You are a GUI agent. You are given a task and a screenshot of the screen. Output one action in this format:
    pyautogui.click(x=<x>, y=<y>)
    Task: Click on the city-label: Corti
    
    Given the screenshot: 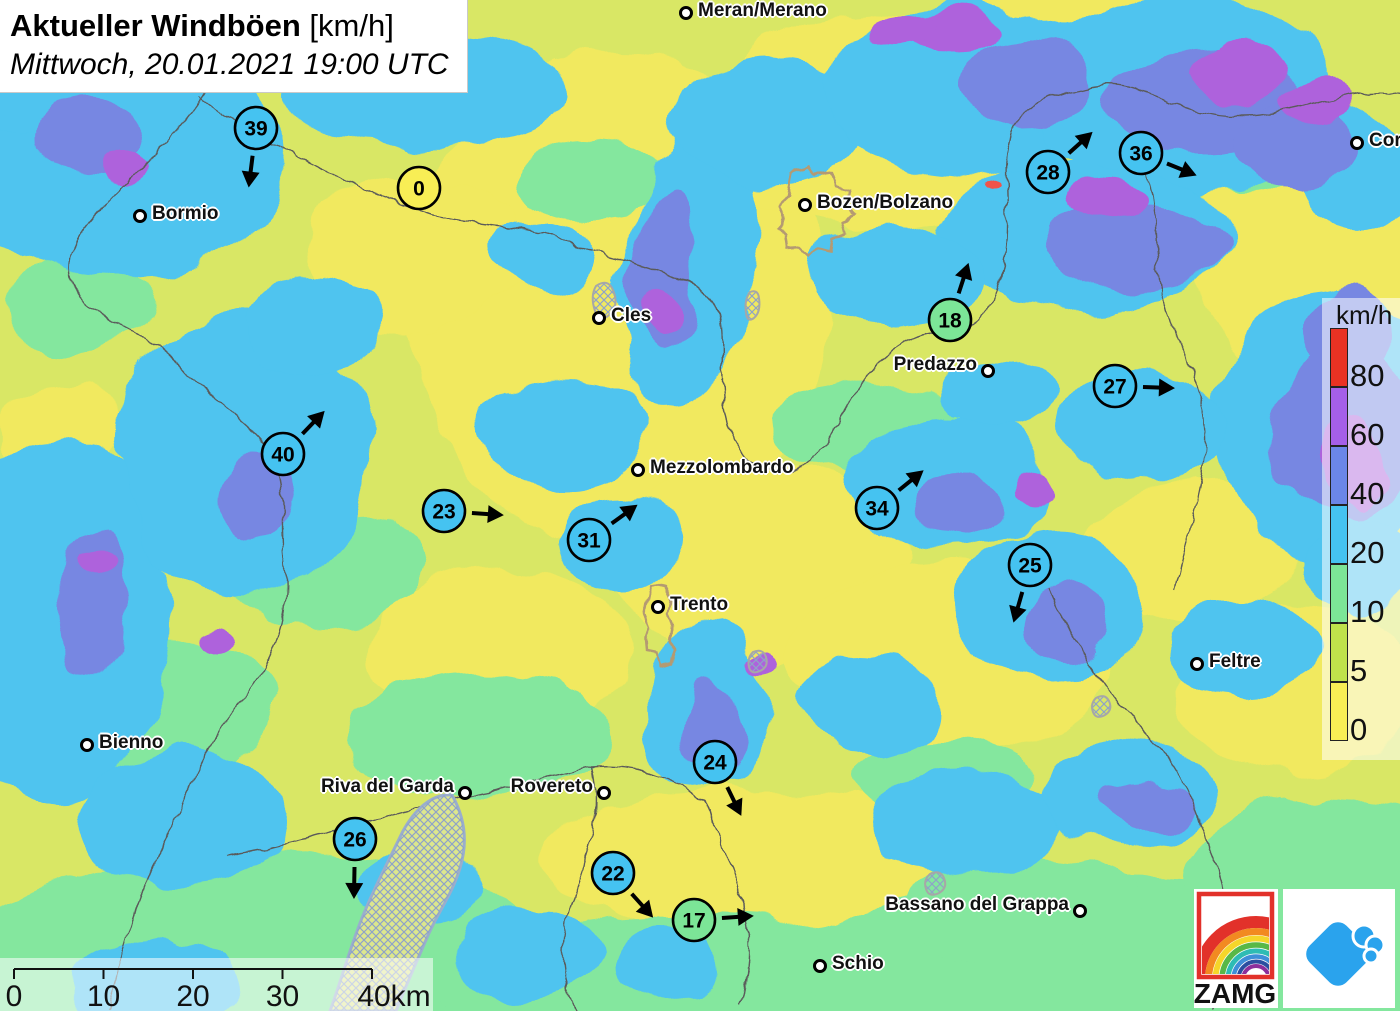 What is the action you would take?
    pyautogui.click(x=1384, y=140)
    